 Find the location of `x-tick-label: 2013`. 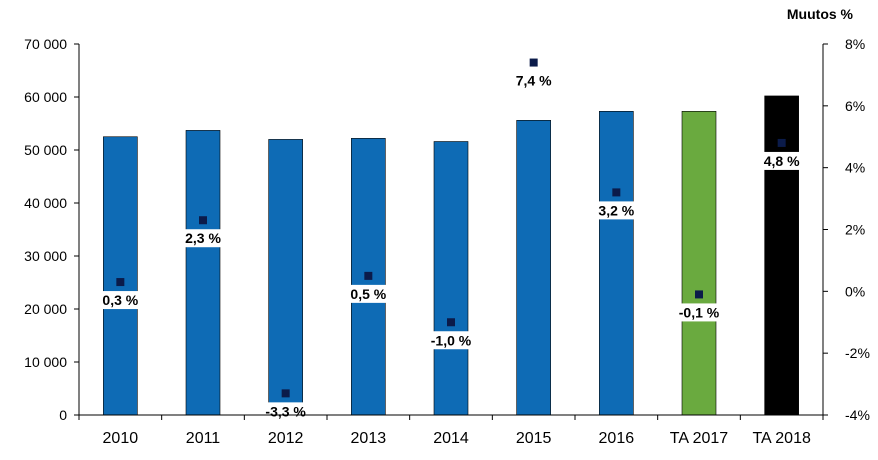

x-tick-label: 2013 is located at coordinates (369, 438).